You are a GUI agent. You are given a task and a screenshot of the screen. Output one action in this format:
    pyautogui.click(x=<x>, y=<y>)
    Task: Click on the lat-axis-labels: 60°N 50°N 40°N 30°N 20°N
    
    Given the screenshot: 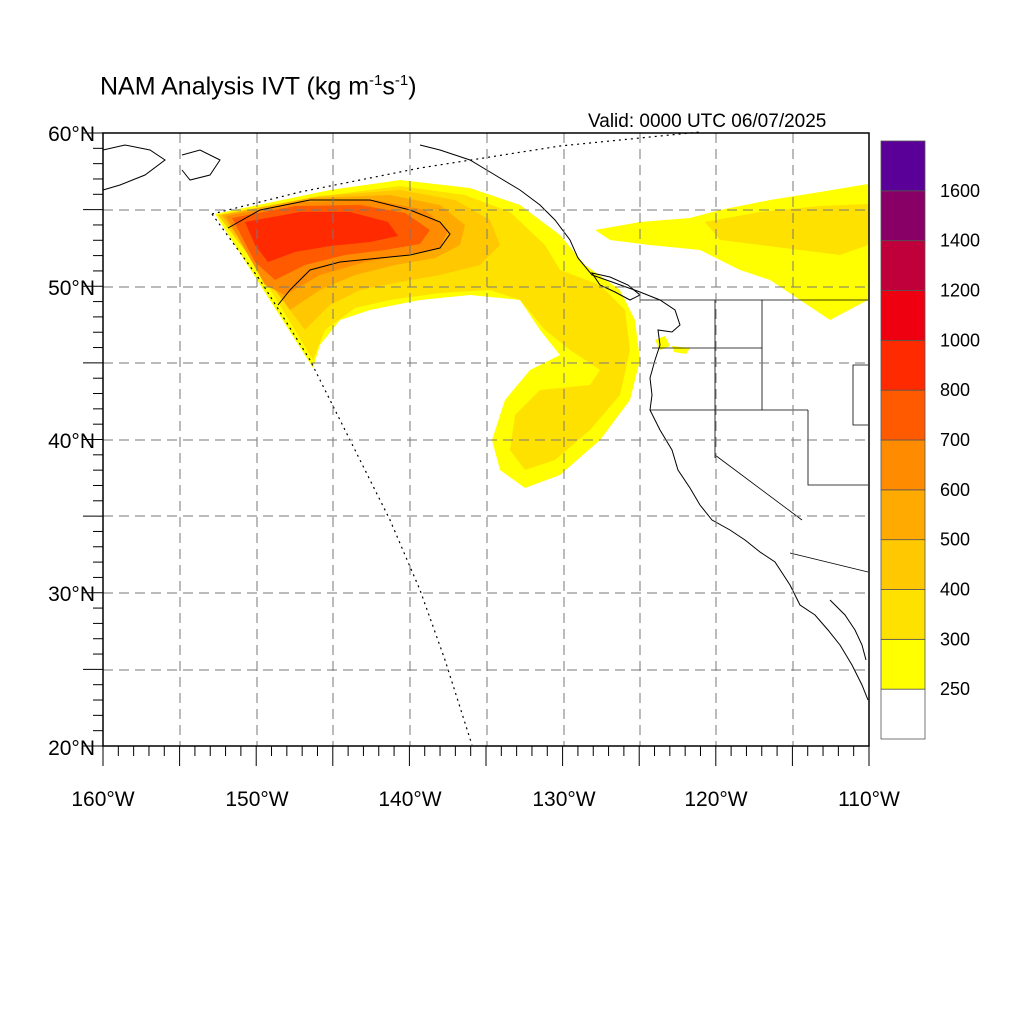 What is the action you would take?
    pyautogui.click(x=71, y=441)
    